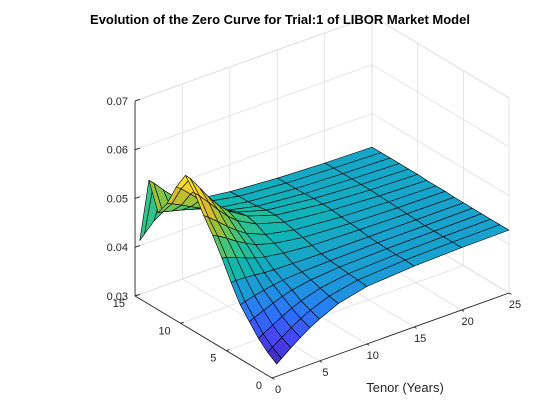 The height and width of the screenshot is (420, 560). Describe the element at coordinates (213, 359) in the screenshot. I see `y-tick-label: 5` at that location.